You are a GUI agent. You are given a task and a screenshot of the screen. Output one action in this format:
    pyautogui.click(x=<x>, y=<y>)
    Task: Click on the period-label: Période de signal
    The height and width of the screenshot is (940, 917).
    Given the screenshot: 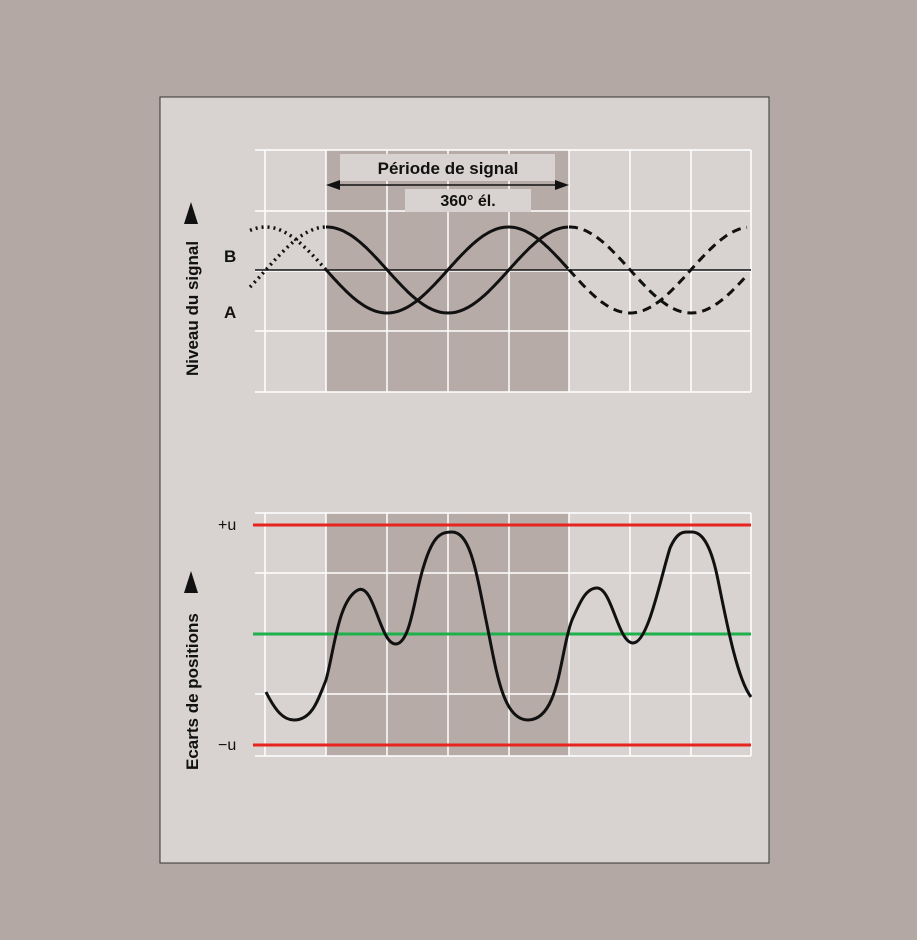 What is the action you would take?
    pyautogui.click(x=448, y=168)
    